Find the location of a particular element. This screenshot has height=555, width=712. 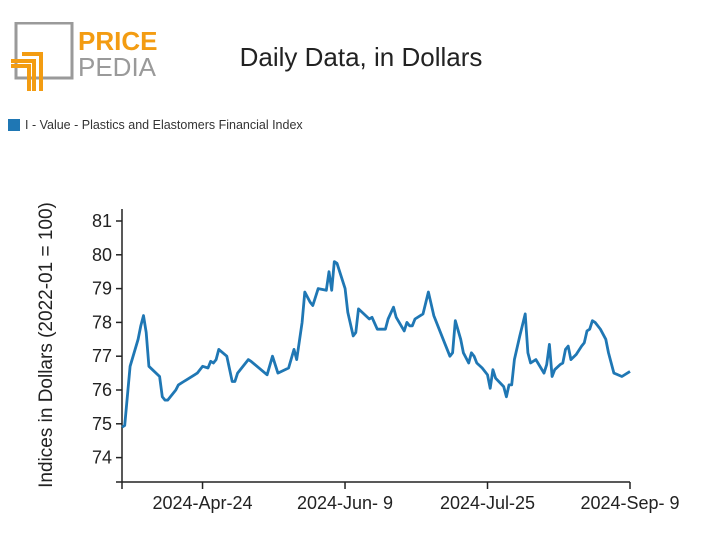

chart-title: Daily Data, in Dollars is located at coordinates (361, 57).